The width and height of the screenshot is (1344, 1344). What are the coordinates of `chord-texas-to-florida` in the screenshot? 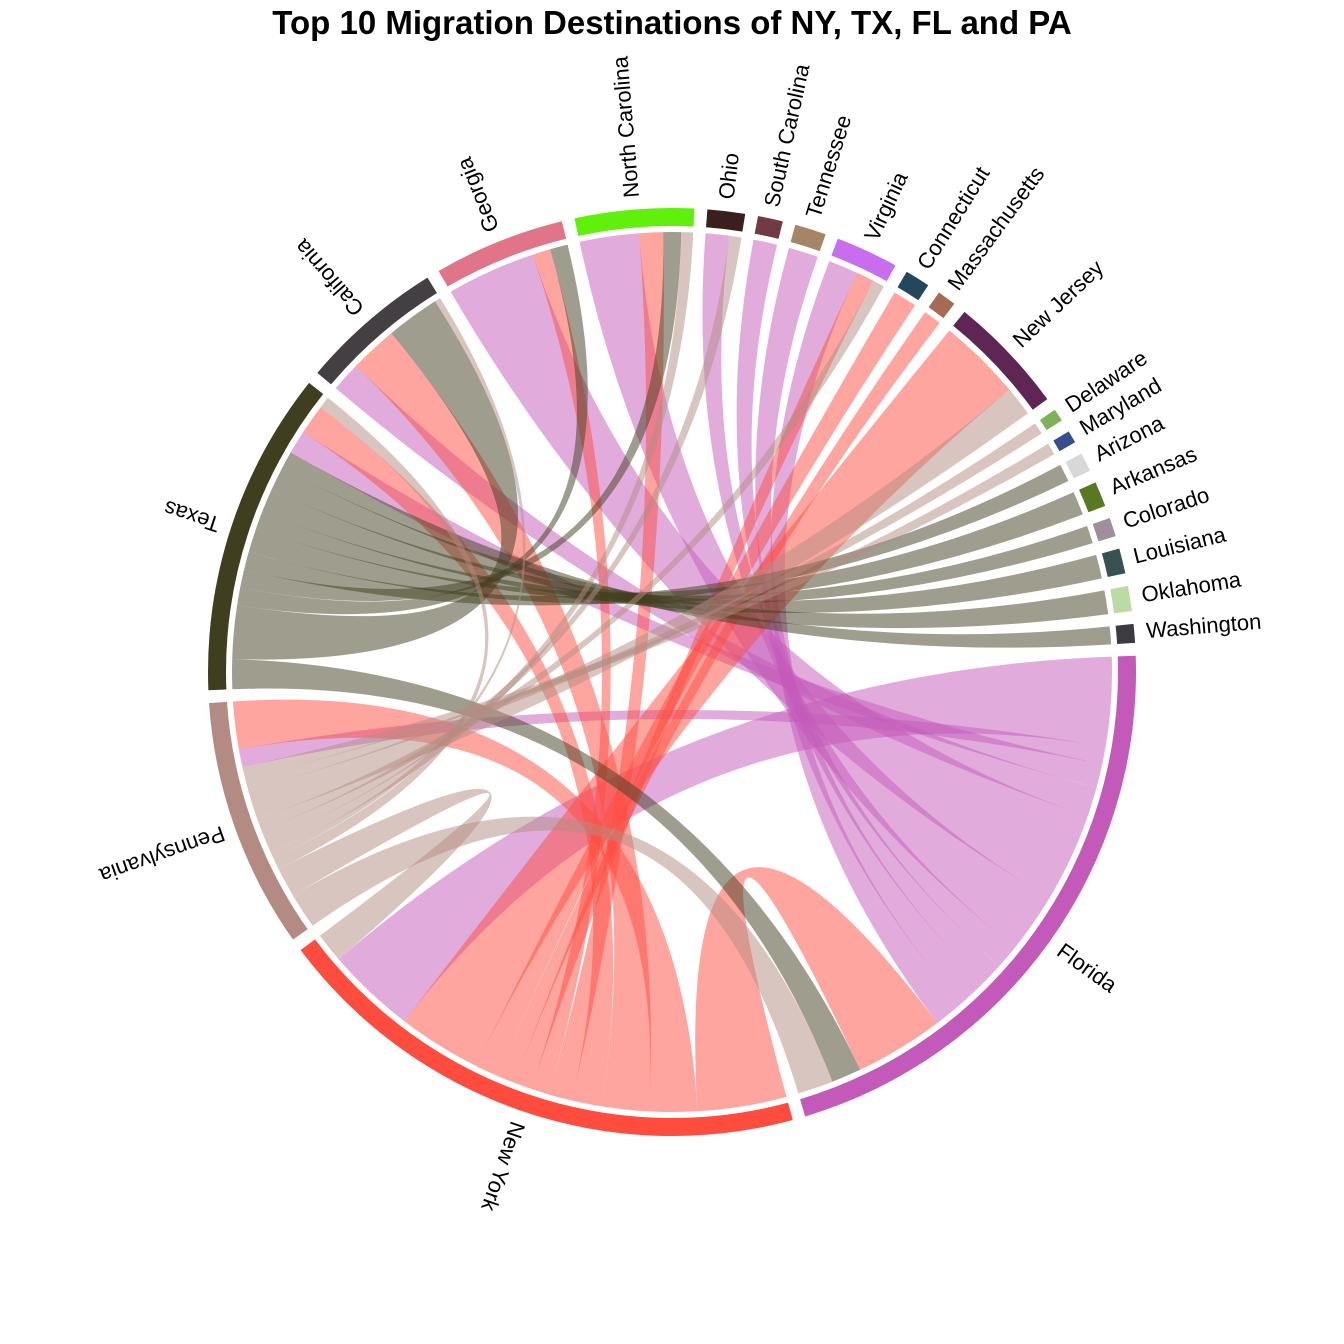 It's located at (546, 870).